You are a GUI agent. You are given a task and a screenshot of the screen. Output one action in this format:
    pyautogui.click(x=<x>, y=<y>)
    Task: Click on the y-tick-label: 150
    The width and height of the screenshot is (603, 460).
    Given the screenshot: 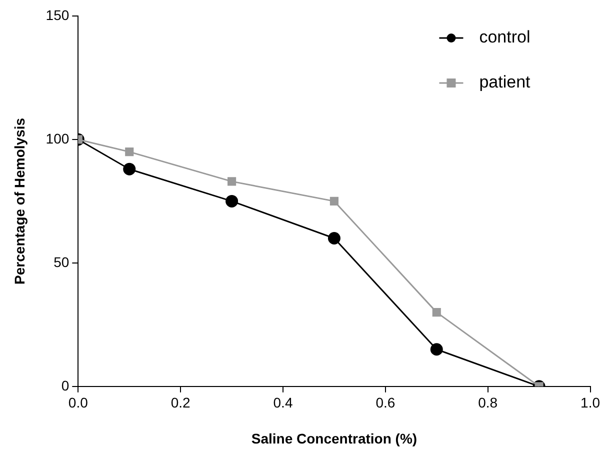 What is the action you would take?
    pyautogui.click(x=58, y=14)
    